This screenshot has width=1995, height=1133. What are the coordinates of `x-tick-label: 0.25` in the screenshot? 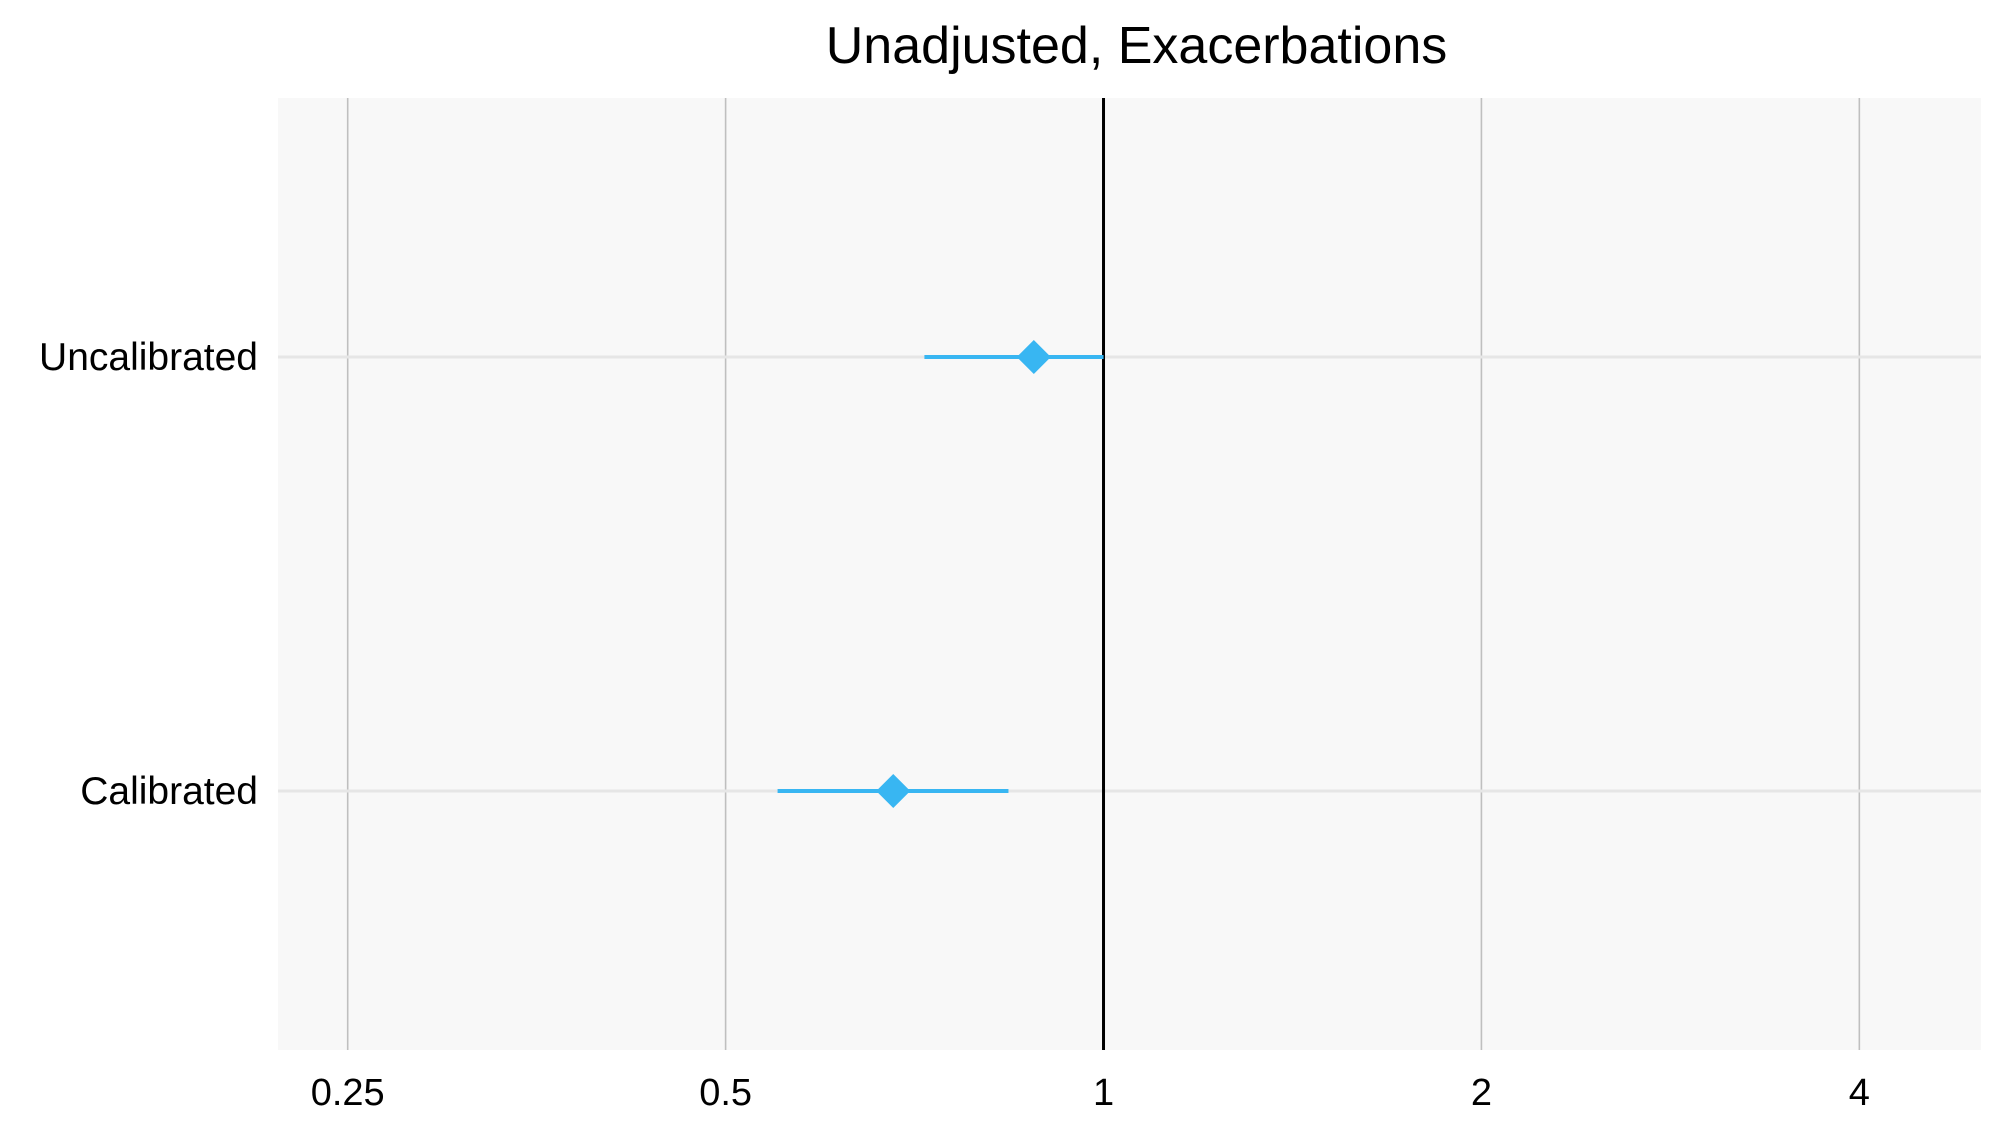 It's located at (348, 1093).